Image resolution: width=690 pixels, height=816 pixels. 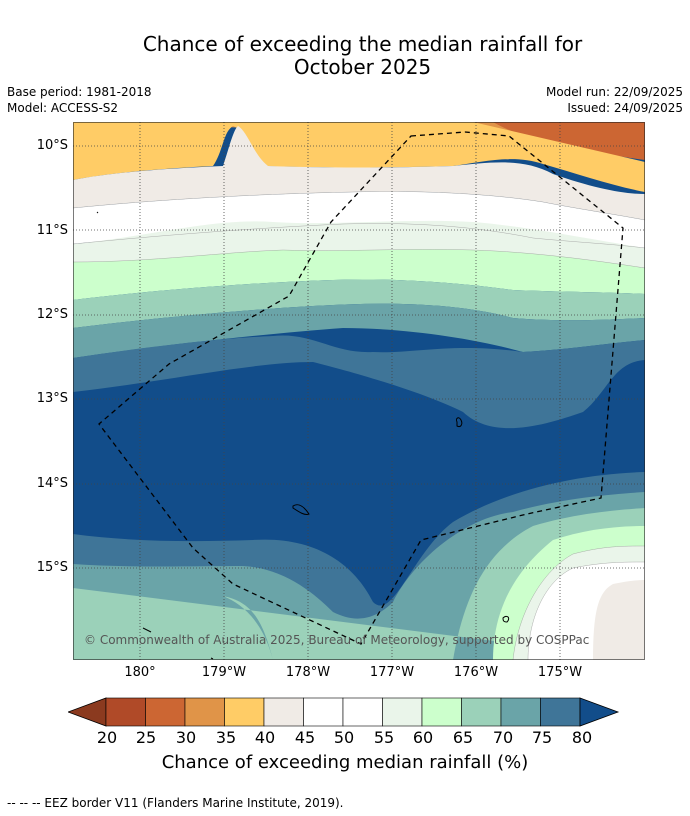 What do you see at coordinates (463, 737) in the screenshot?
I see `cbar-tick: 65` at bounding box center [463, 737].